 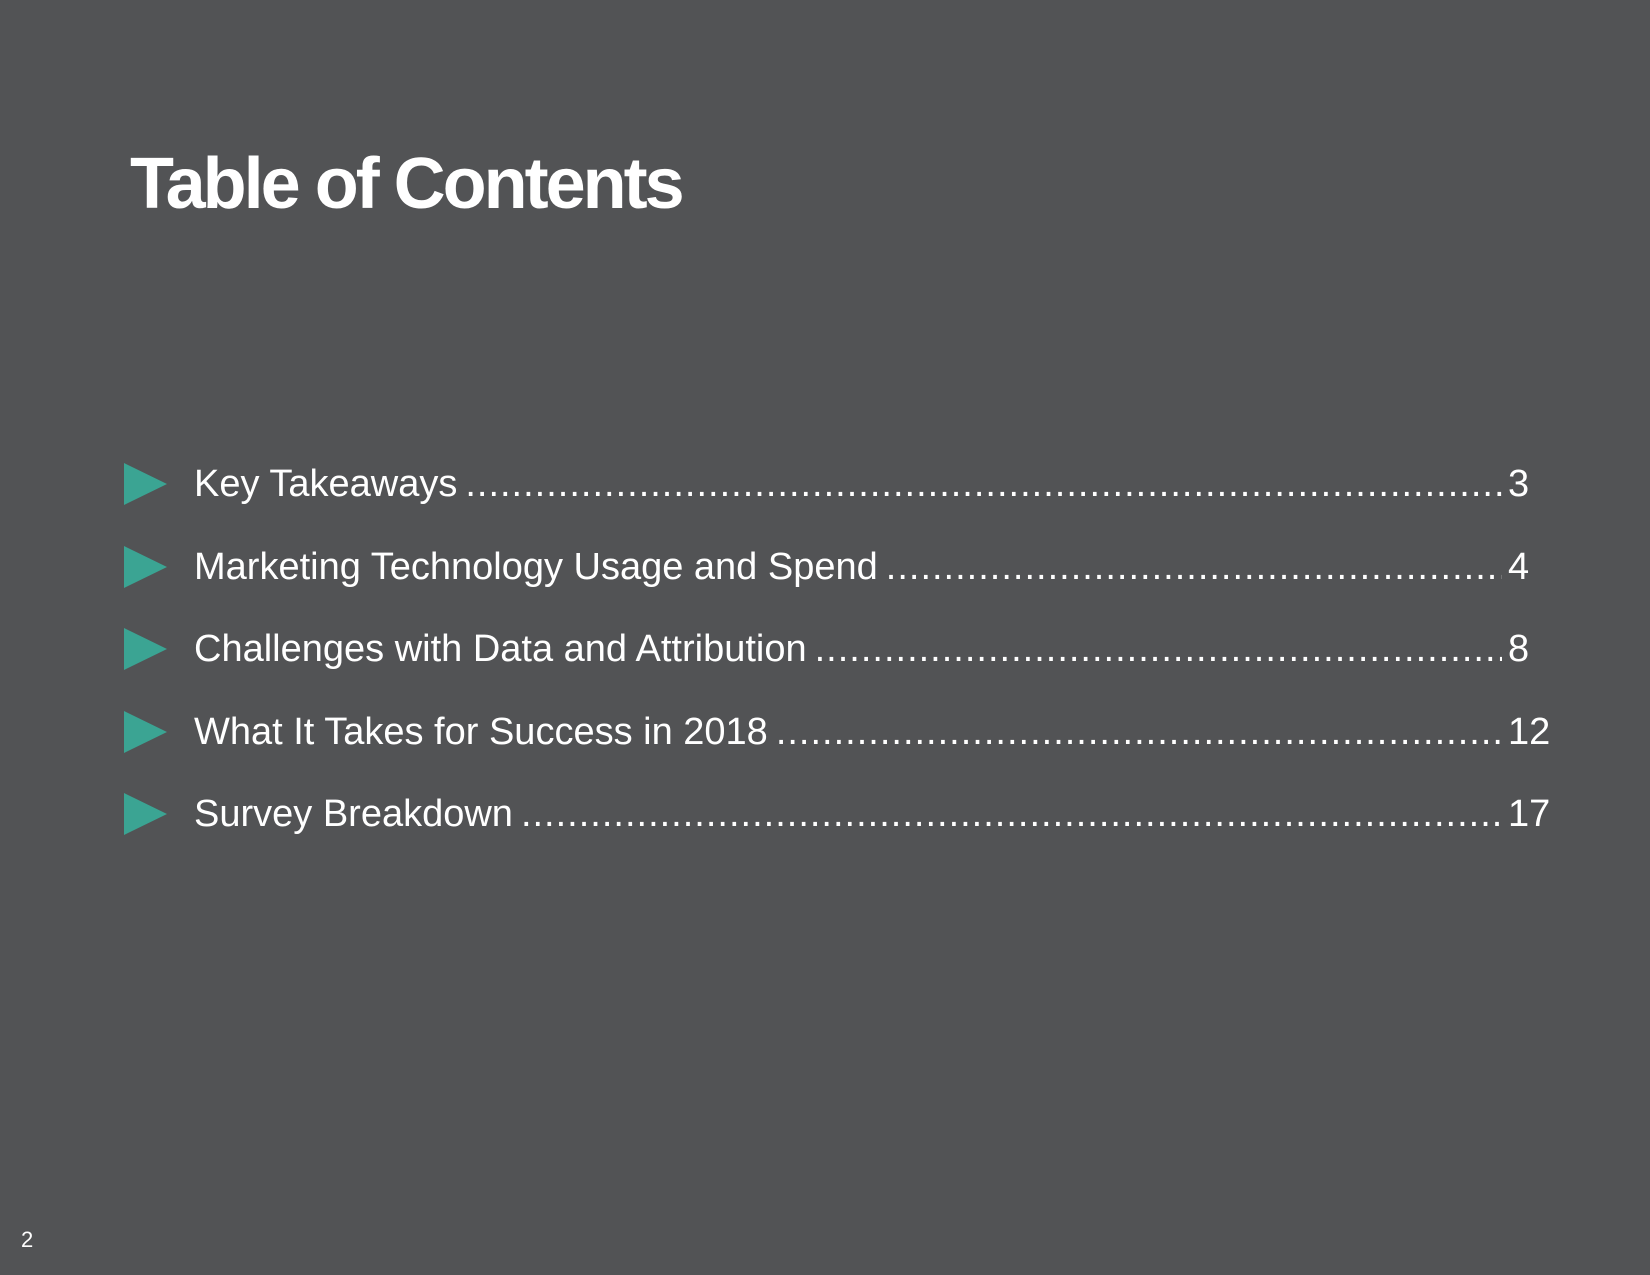 I want to click on toc-entry-page: 3, so click(x=1519, y=484).